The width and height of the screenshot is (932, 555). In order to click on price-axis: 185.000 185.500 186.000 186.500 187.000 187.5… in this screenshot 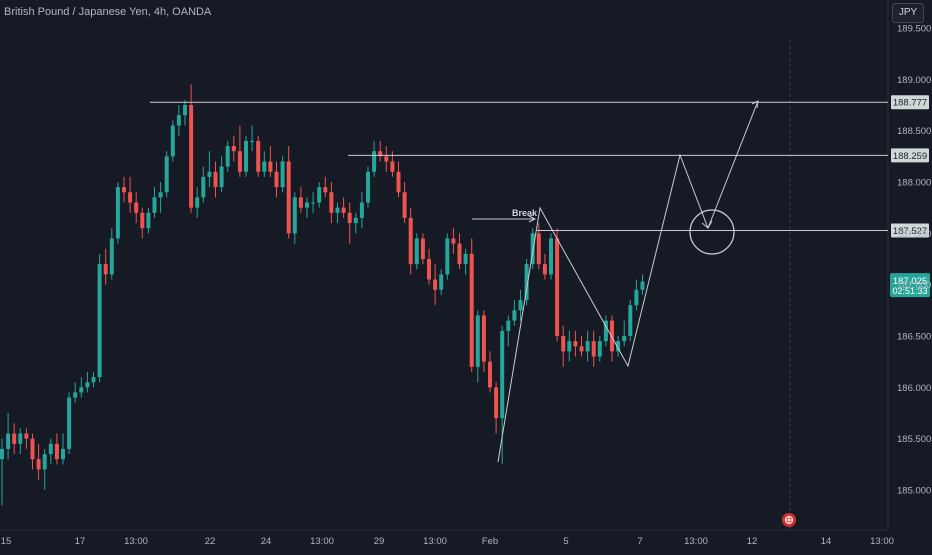, I will do `click(914, 260)`.